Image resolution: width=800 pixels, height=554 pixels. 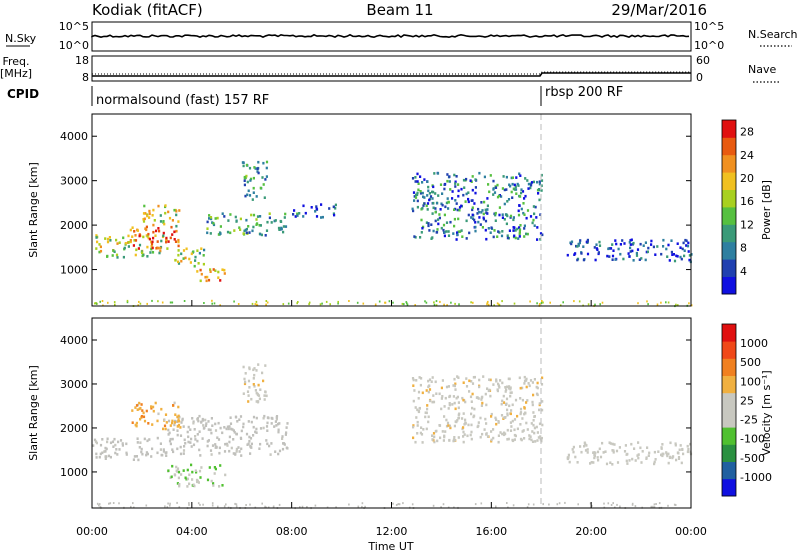 I want to click on freq-trace, so click(x=391, y=74).